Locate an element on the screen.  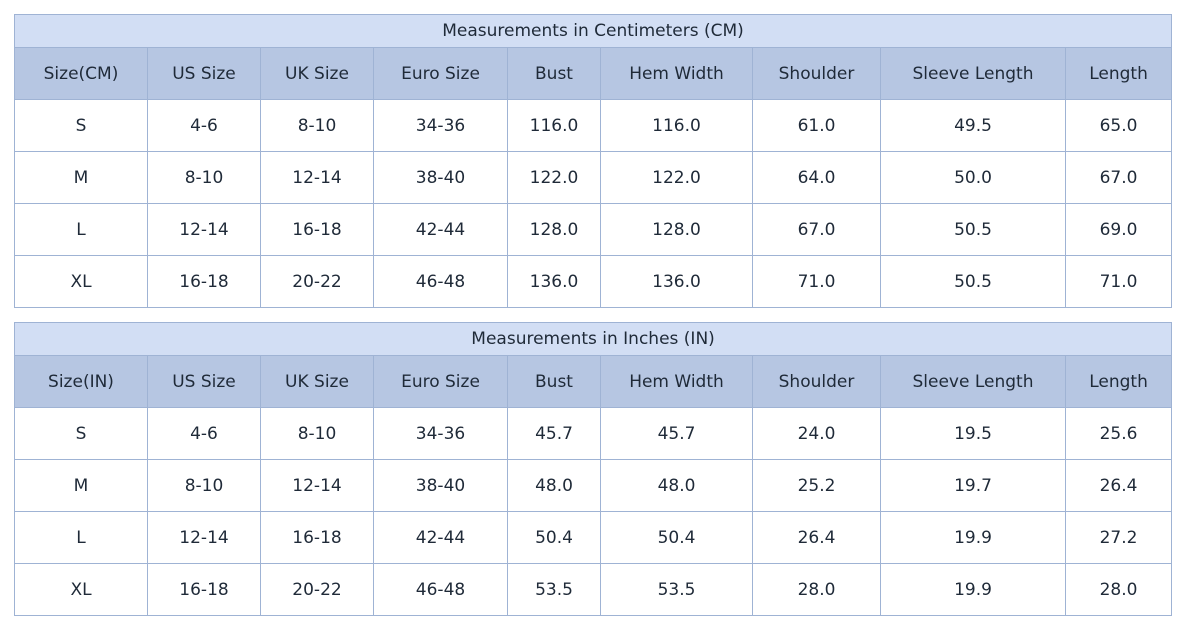
measurement-cell: 49.5 is located at coordinates (973, 125).